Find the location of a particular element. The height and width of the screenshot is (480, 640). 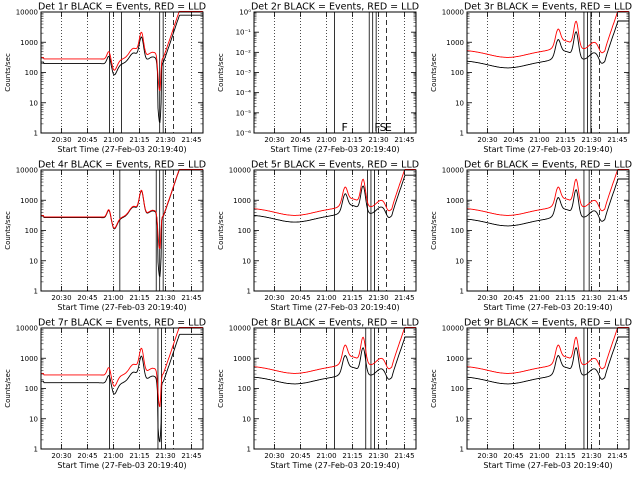

y-tick-label: 10⁻⁴ is located at coordinates (244, 93).